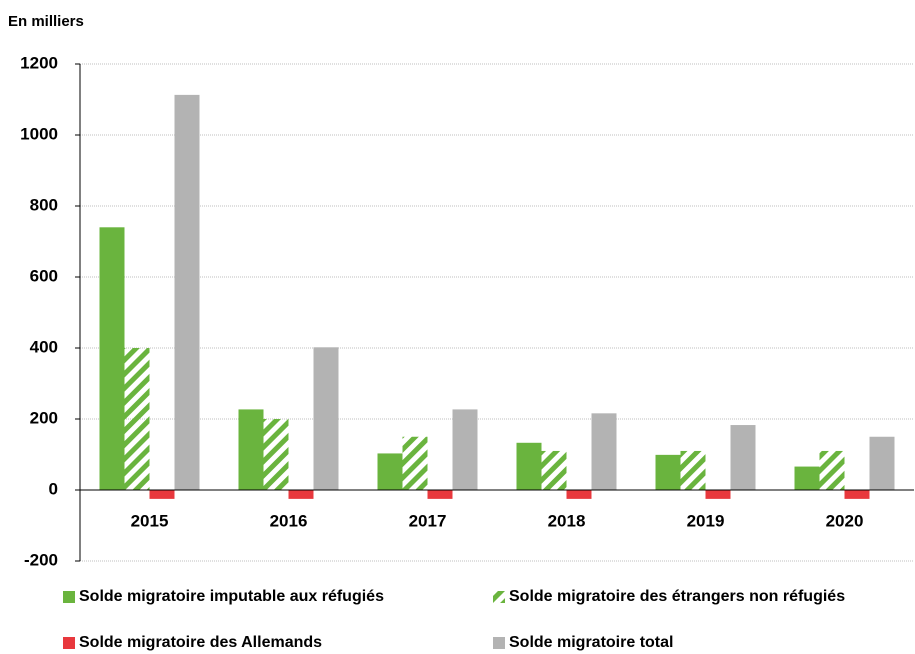 The height and width of the screenshot is (654, 915). I want to click on y-tick-label: 600, so click(44, 275).